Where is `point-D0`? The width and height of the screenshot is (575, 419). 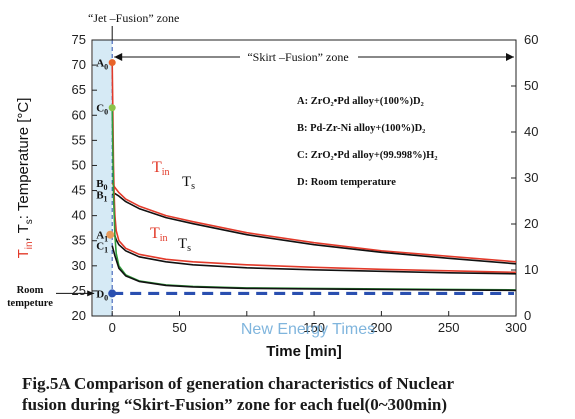
point-D0 is located at coordinates (112, 293).